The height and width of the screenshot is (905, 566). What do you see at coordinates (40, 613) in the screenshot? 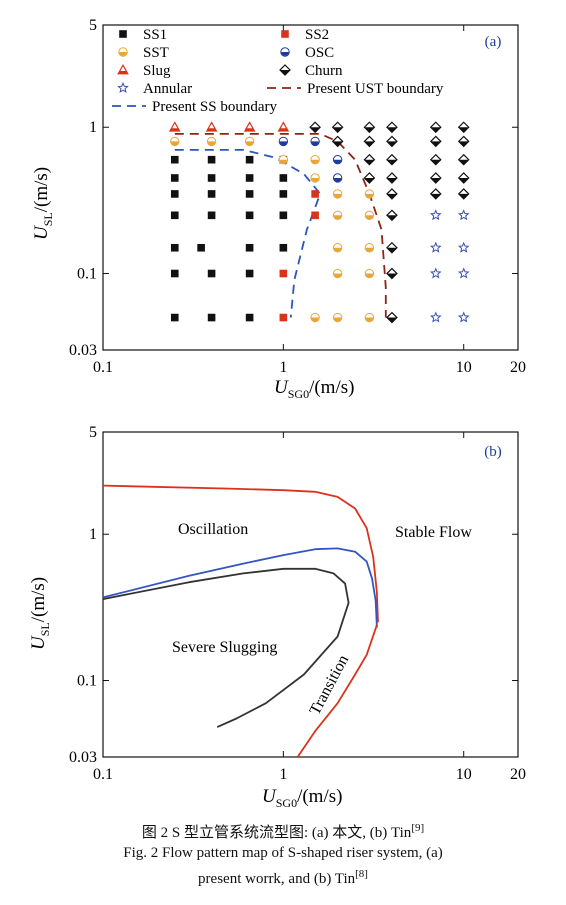
I see `y-axis-label-b: USL/(m/s)` at bounding box center [40, 613].